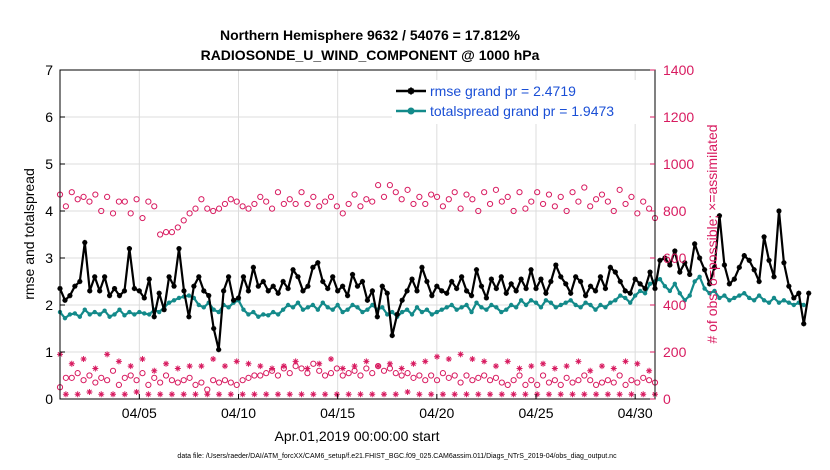 The height and width of the screenshot is (470, 830). Describe the element at coordinates (521, 102) in the screenshot. I see `legend-box` at that location.